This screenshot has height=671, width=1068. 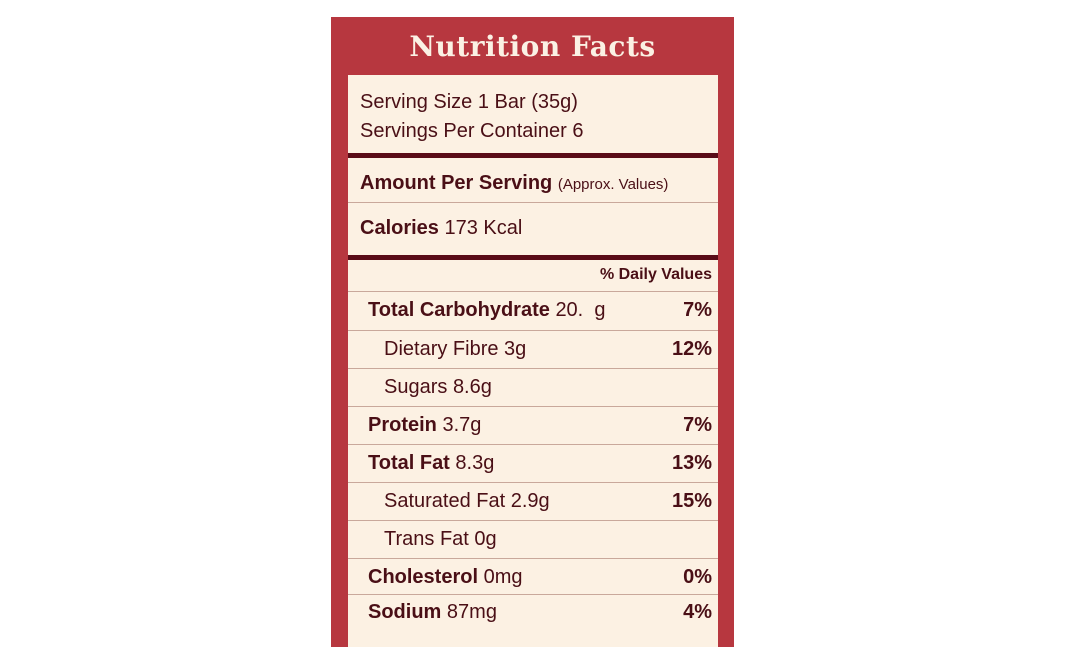 I want to click on servings-per-container: Servings Per Container 6, so click(x=472, y=131).